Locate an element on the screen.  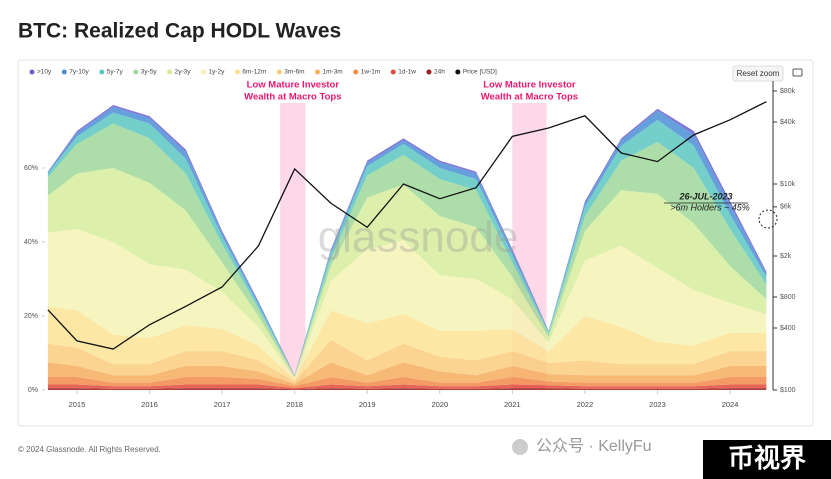
x-tick-label: 2021 is located at coordinates (512, 404).